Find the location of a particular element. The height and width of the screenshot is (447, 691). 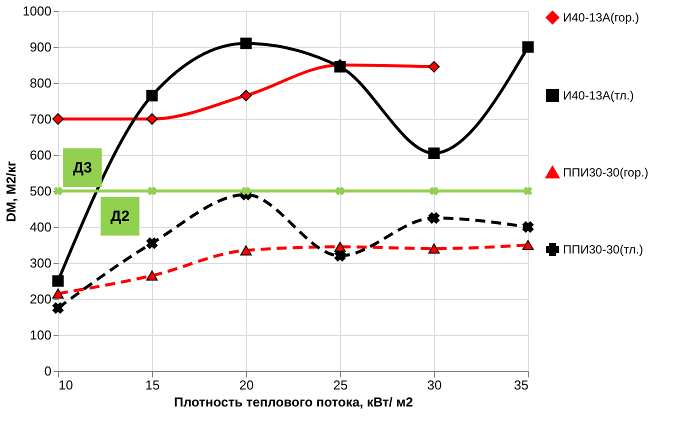

y-tick-label: 1000 is located at coordinates (37, 11).